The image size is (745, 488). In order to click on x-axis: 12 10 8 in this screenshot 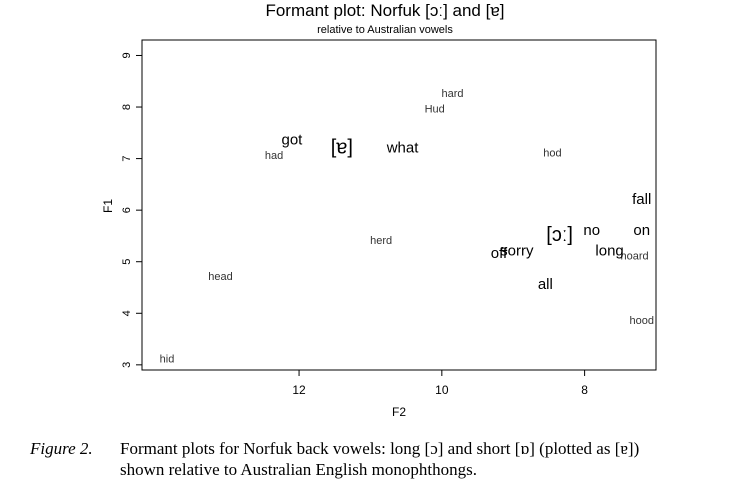, I will do `click(440, 383)`.